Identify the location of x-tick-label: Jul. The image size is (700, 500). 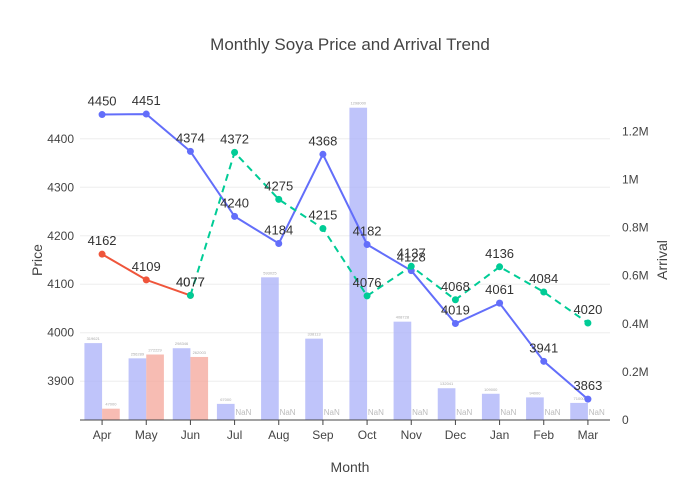
(234, 435).